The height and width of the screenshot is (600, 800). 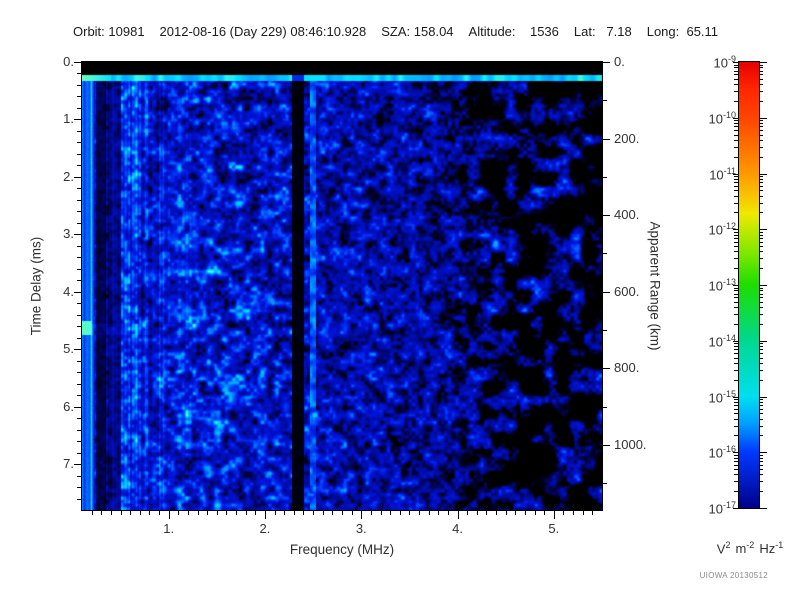 I want to click on y-axis-left-title: Time Delay (ms), so click(x=36, y=286).